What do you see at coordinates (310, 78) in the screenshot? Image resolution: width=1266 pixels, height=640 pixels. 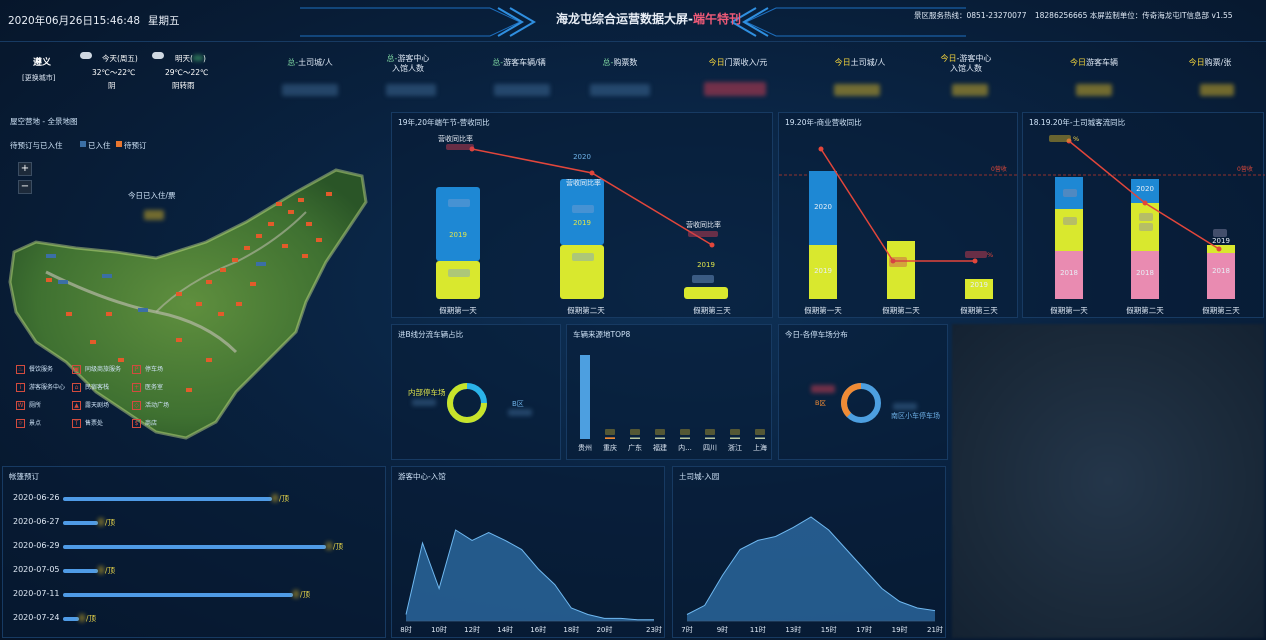 I see `stat-total-tusi: 总-土司城/人` at bounding box center [310, 78].